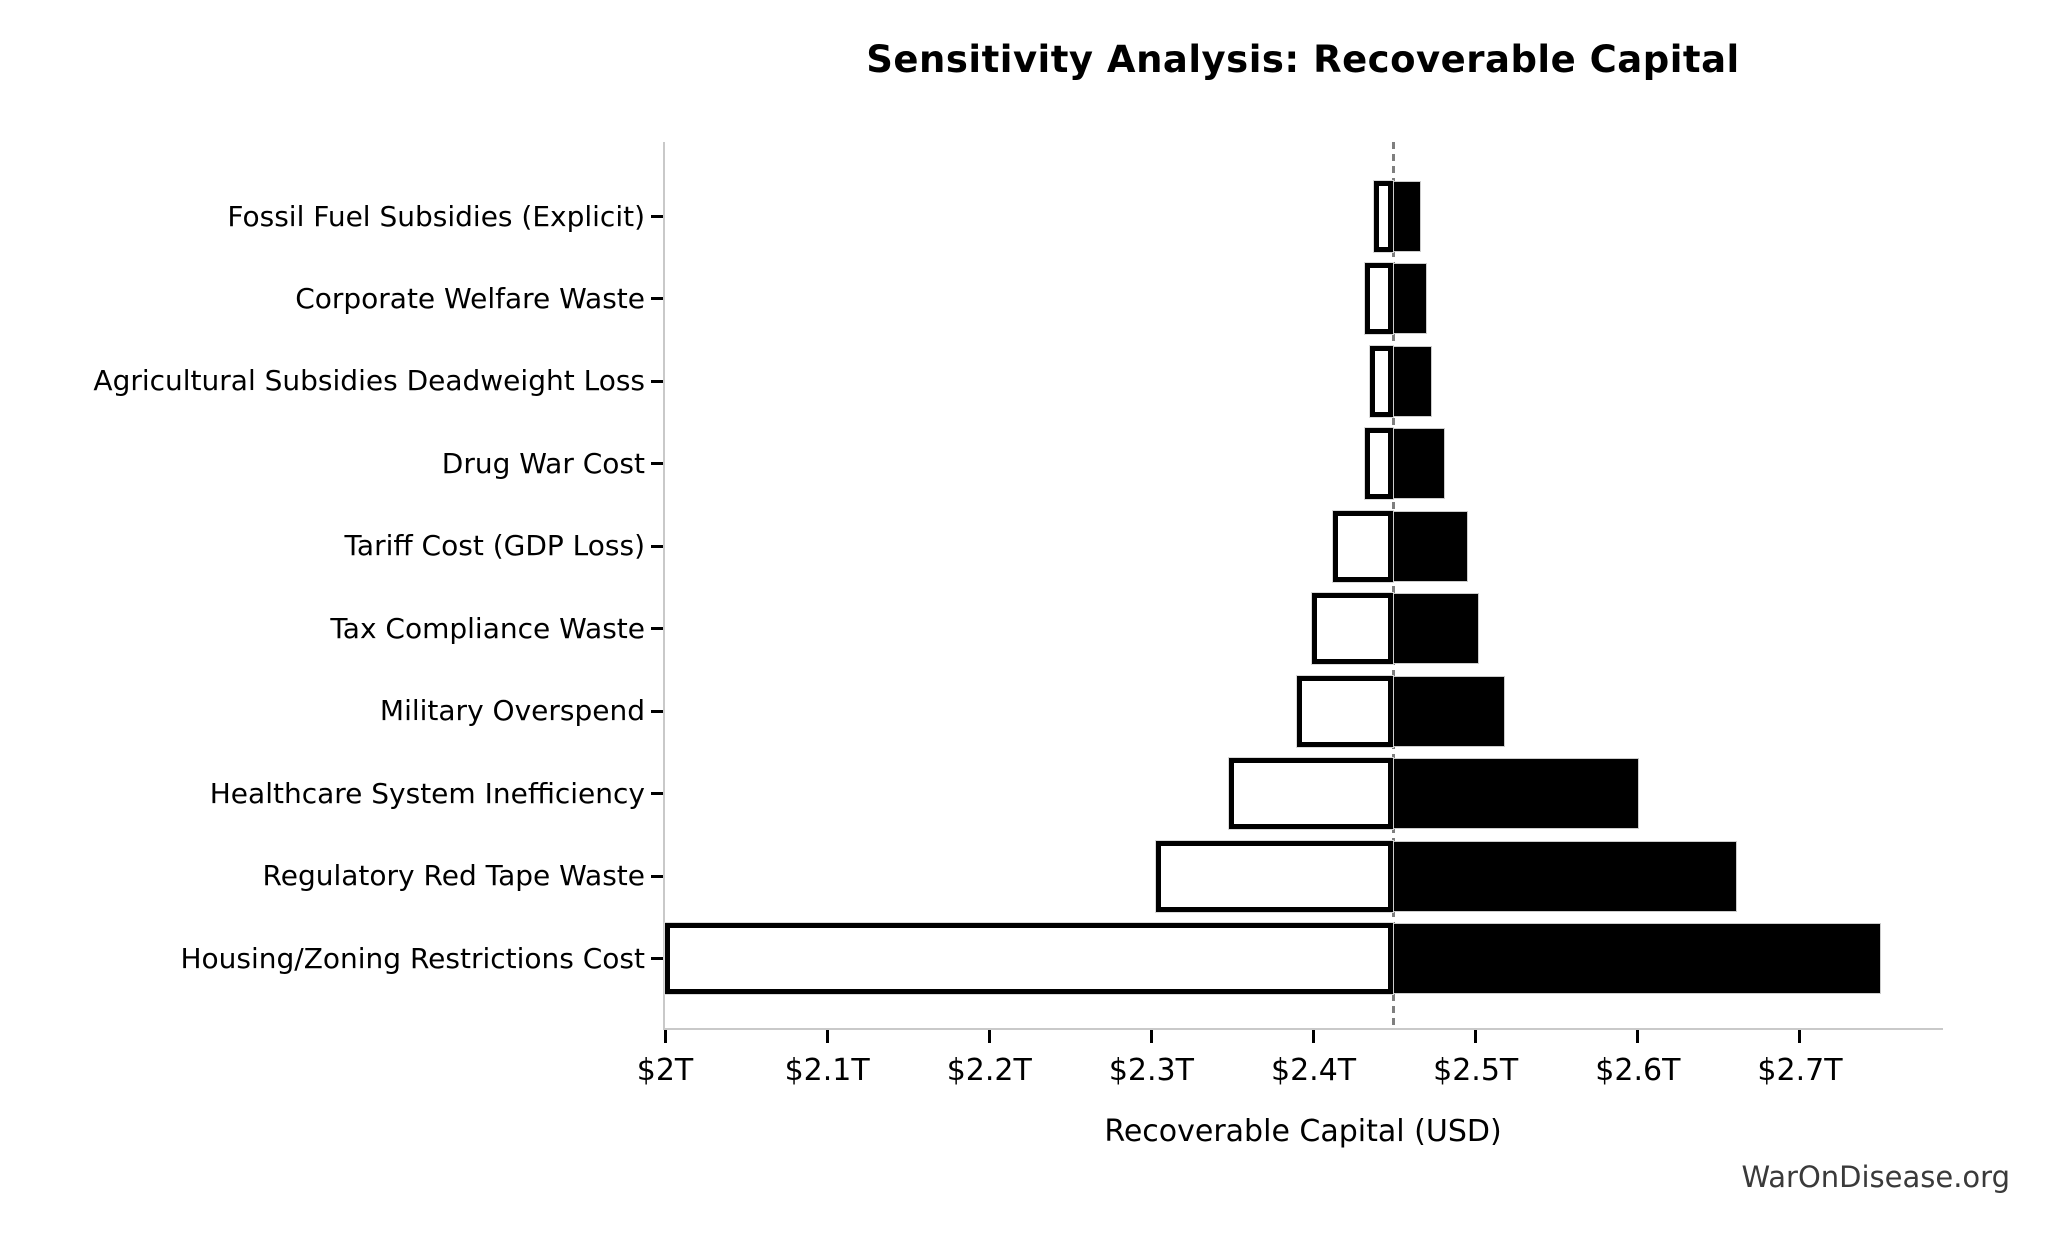  Describe the element at coordinates (1638, 1070) in the screenshot. I see `x-tick-label: $2.6T` at that location.